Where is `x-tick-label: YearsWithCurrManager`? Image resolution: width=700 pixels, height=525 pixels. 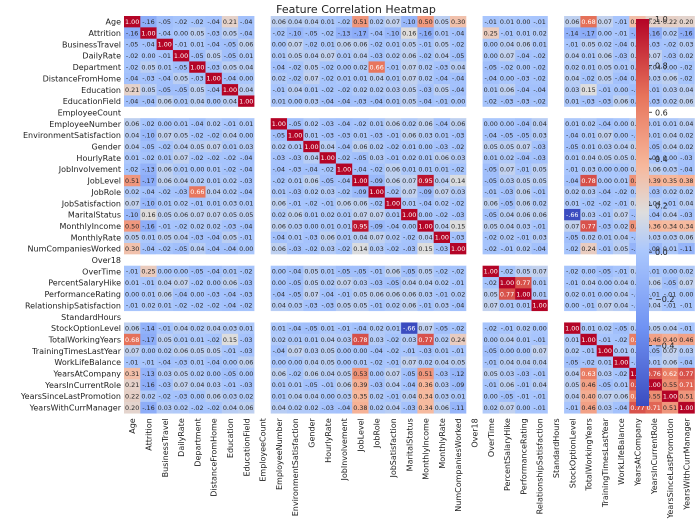 x-tick-label: YearsWithCurrManager is located at coordinates (686, 464).